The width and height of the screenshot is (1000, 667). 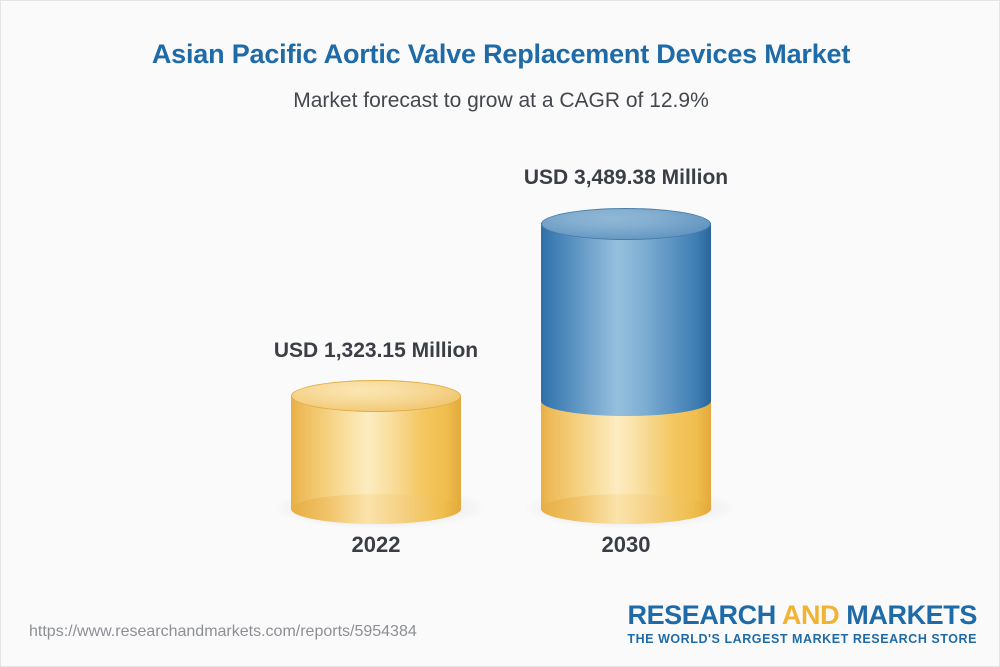 I want to click on brand-logo-wordmark: RESEARCH AND MARKETS, so click(x=802, y=615).